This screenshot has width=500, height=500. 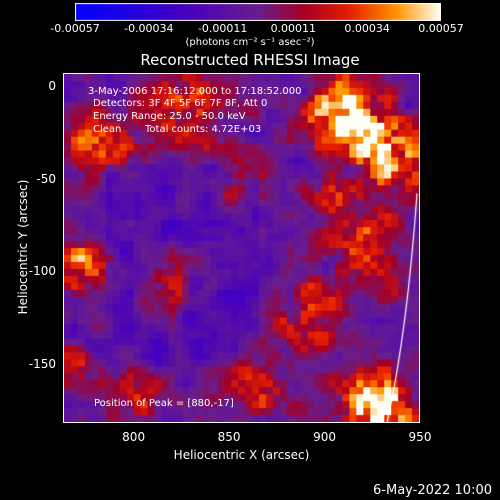 What do you see at coordinates (250, 60) in the screenshot?
I see `chart-title: Reconstructed RHESSI Image` at bounding box center [250, 60].